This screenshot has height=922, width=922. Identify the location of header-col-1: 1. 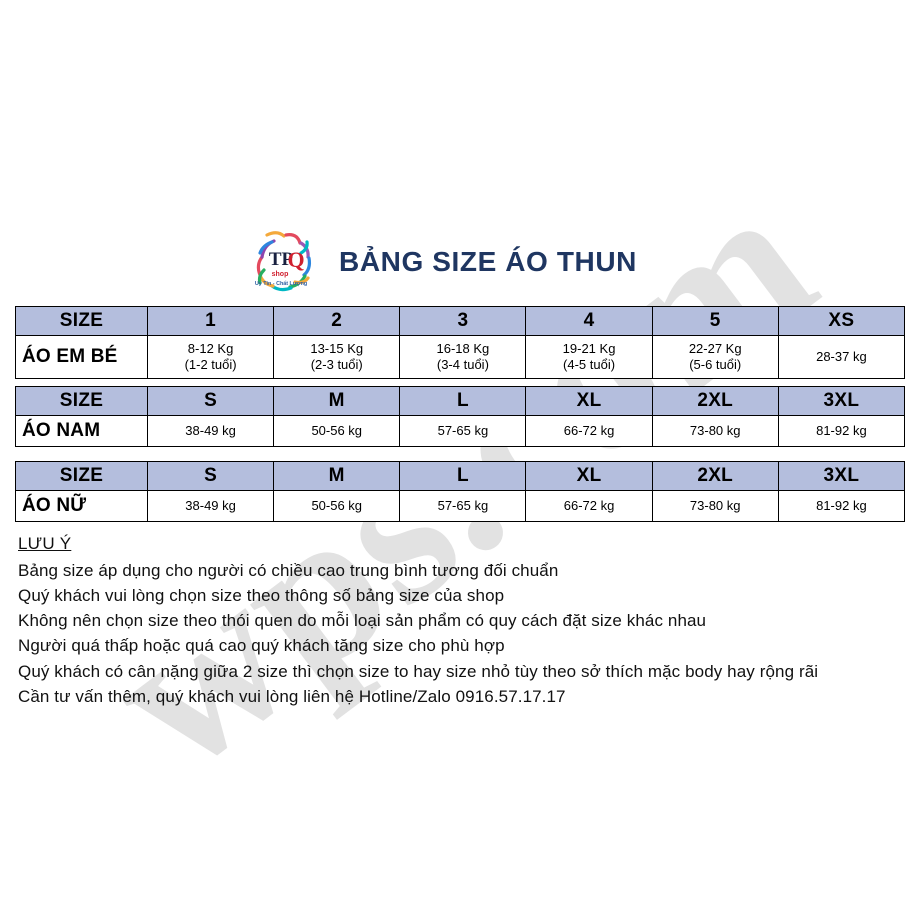
(210, 321).